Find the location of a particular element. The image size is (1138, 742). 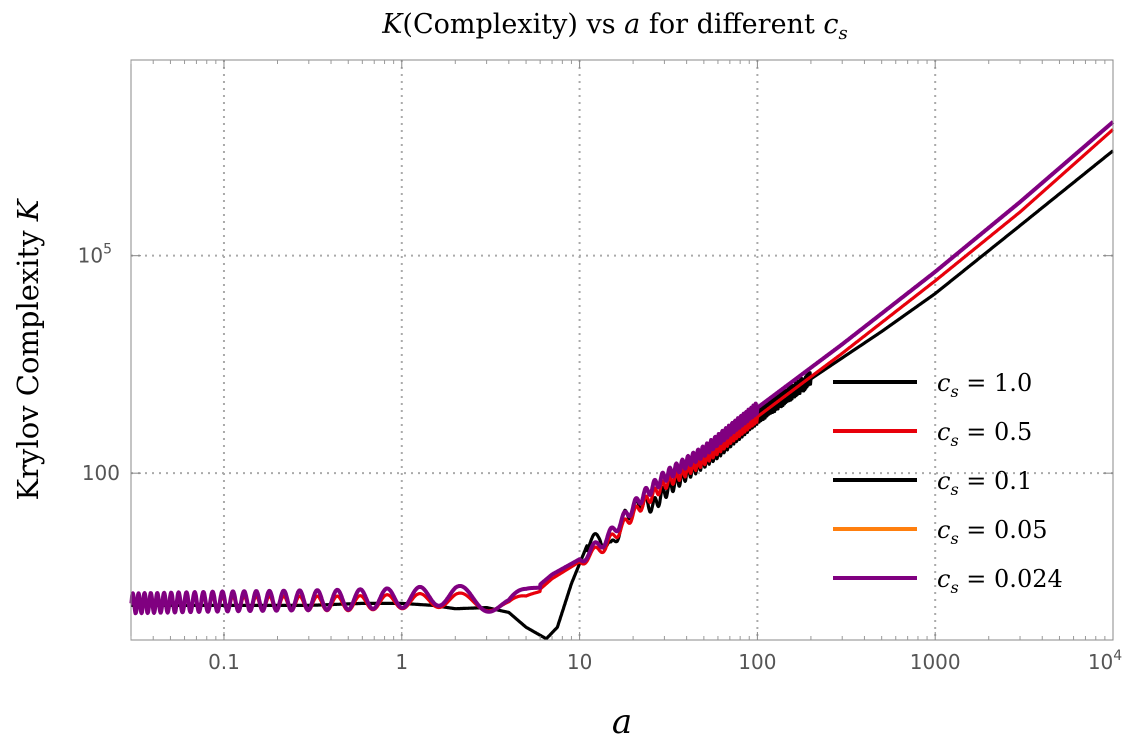

legend-label: cs = 0.05 is located at coordinates (992, 532).